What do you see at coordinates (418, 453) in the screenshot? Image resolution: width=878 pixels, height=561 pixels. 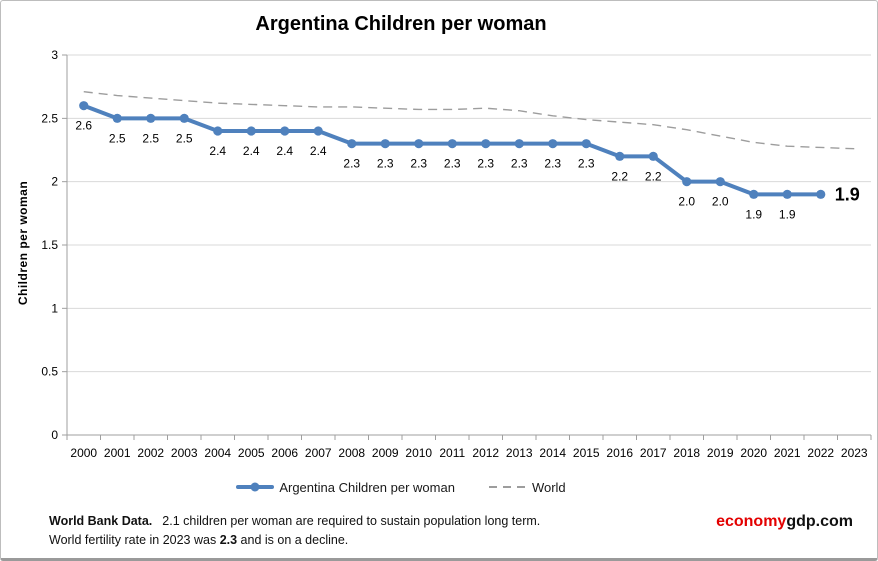 I see `x-tick-label: 2010` at bounding box center [418, 453].